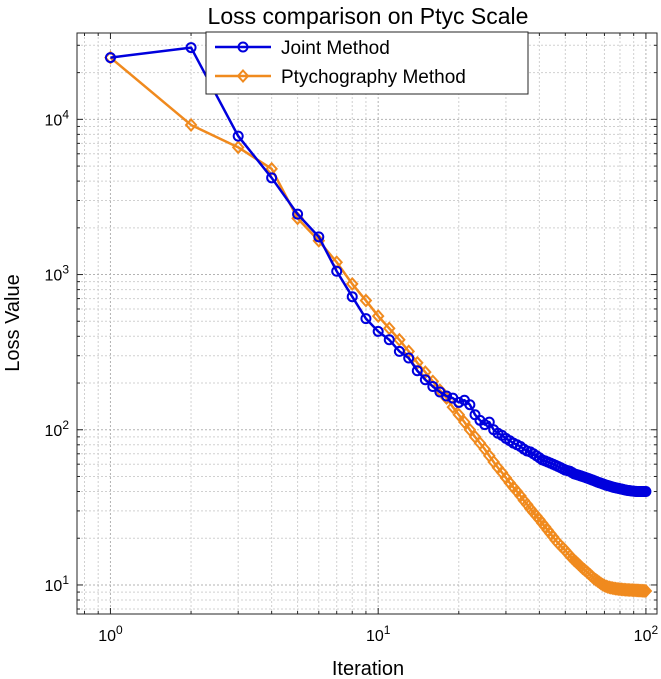 The image size is (661, 679). I want to click on y-tick-label: 10³, so click(57, 274).